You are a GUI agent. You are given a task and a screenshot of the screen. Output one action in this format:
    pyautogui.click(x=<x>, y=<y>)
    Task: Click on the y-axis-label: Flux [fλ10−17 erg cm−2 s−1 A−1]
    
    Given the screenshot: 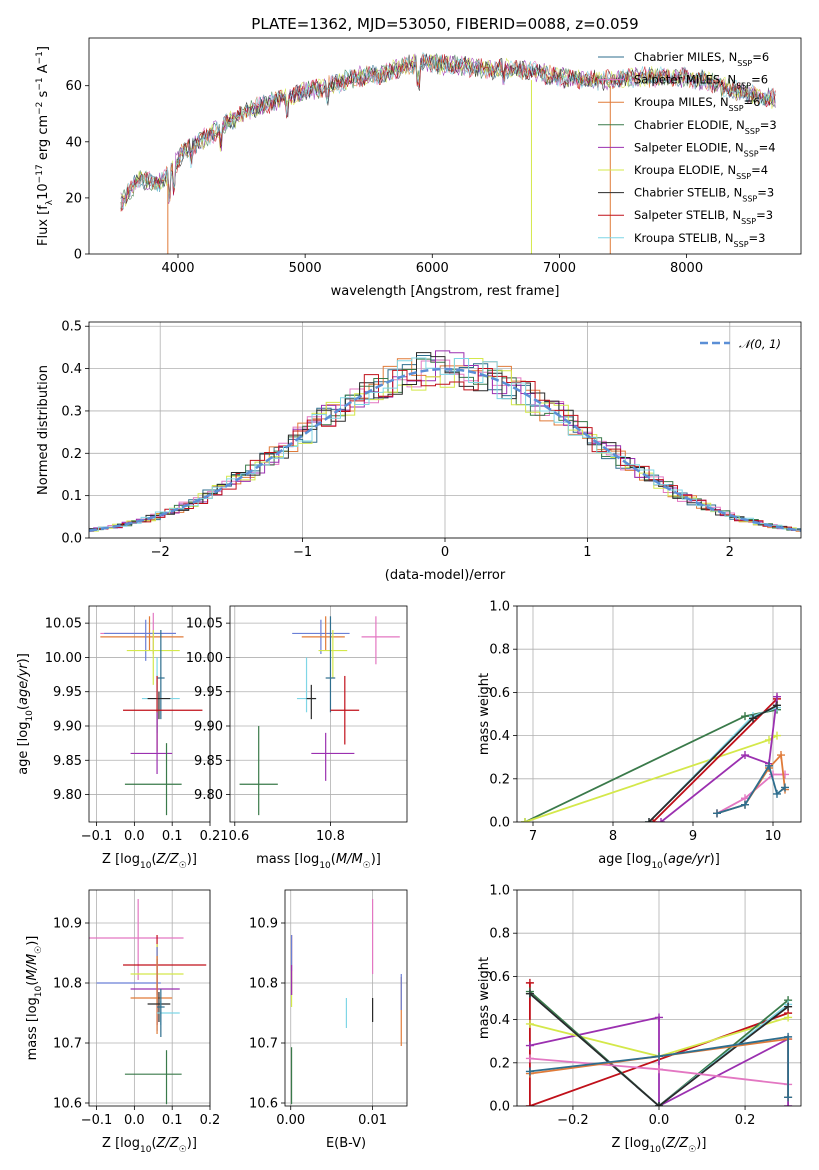 What is the action you would take?
    pyautogui.click(x=45, y=146)
    